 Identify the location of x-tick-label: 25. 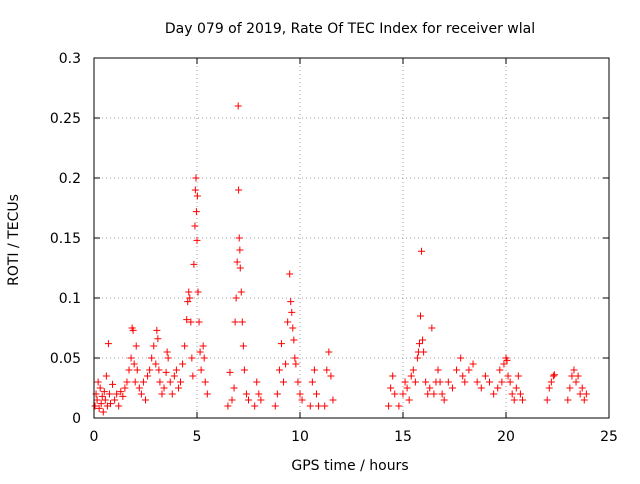
(609, 437).